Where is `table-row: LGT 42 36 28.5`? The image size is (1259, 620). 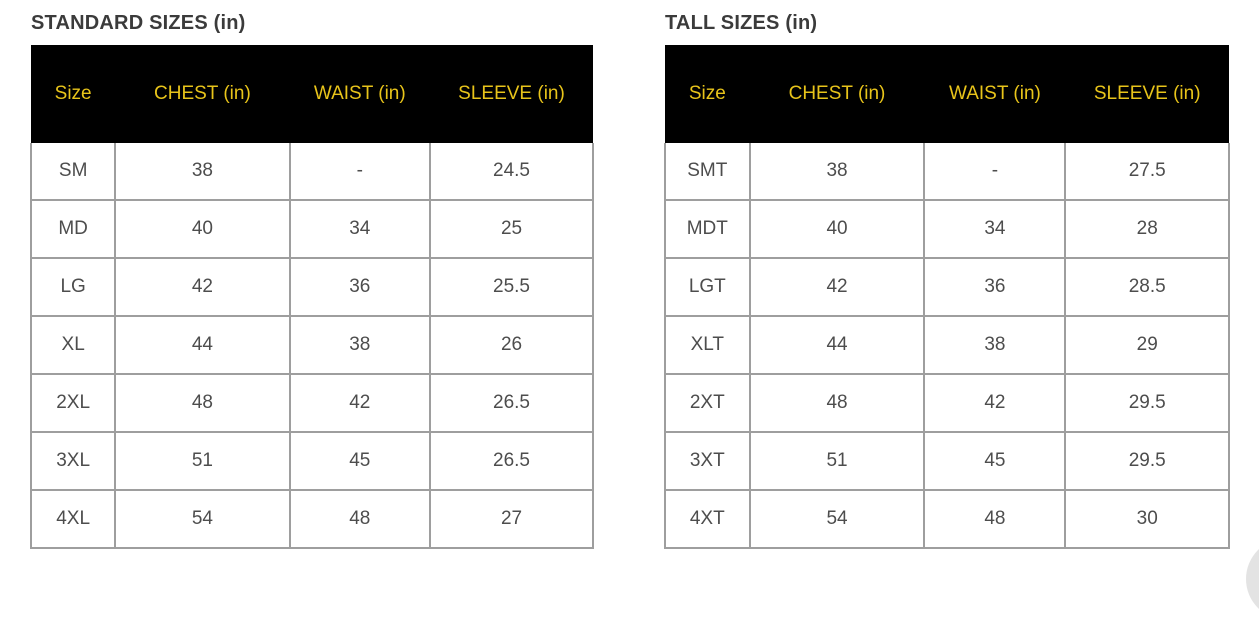 table-row: LGT 42 36 28.5 is located at coordinates (947, 287).